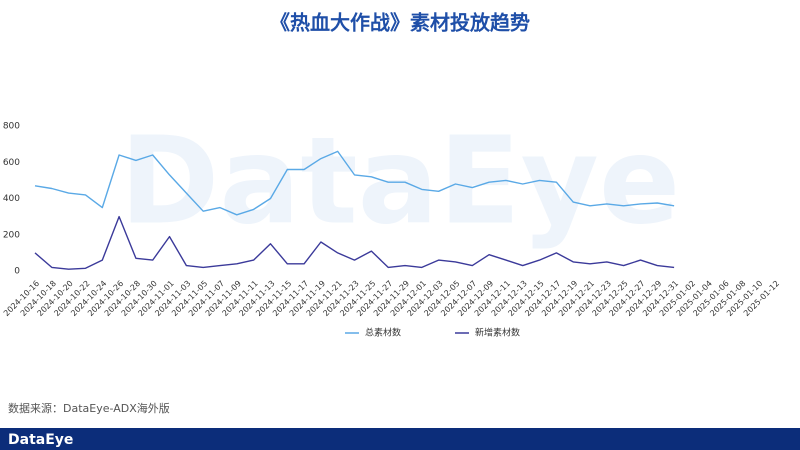 The image size is (800, 450). What do you see at coordinates (40, 440) in the screenshot?
I see `brand: DataEye` at bounding box center [40, 440].